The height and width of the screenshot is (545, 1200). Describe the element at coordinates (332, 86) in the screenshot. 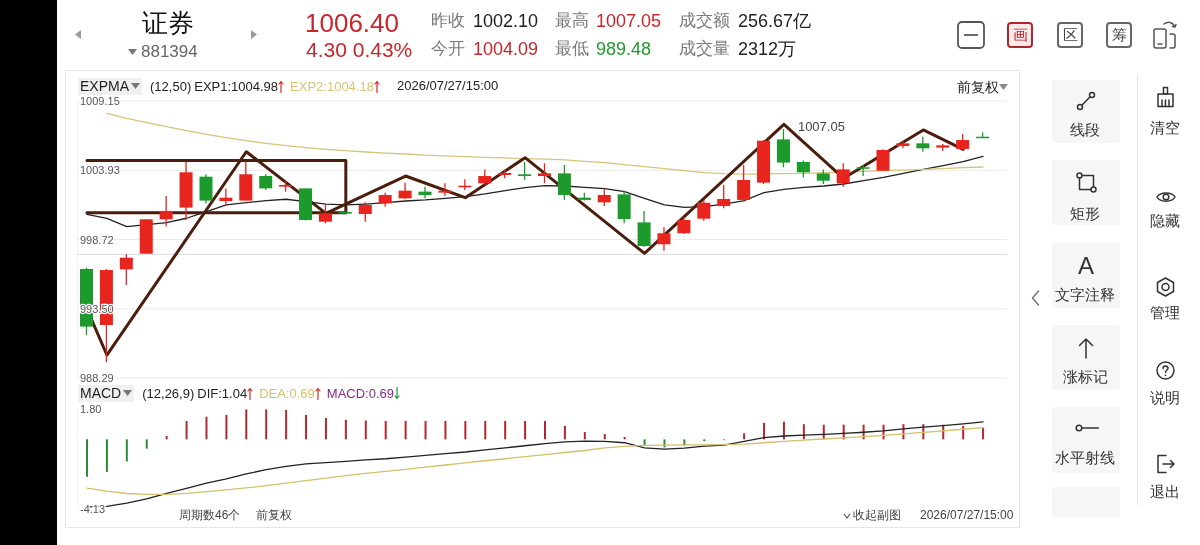

I see `text: EXP2:1004.18` at that location.